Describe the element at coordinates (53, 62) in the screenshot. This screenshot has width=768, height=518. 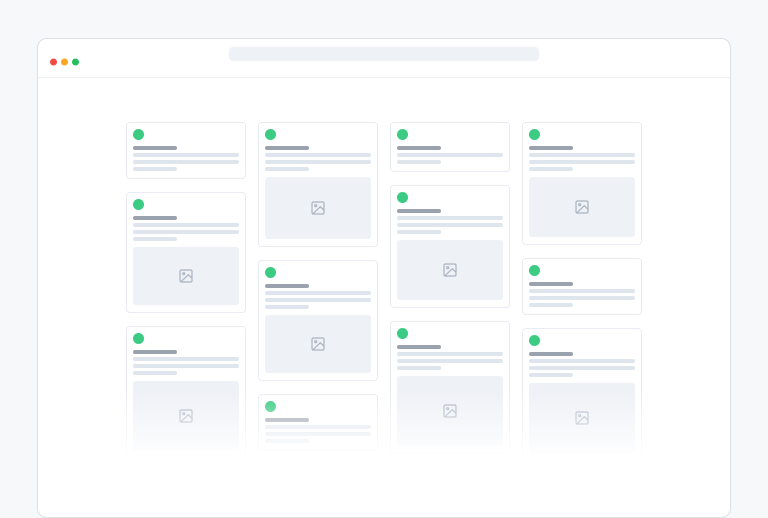
I see `traffic-light-close` at that location.